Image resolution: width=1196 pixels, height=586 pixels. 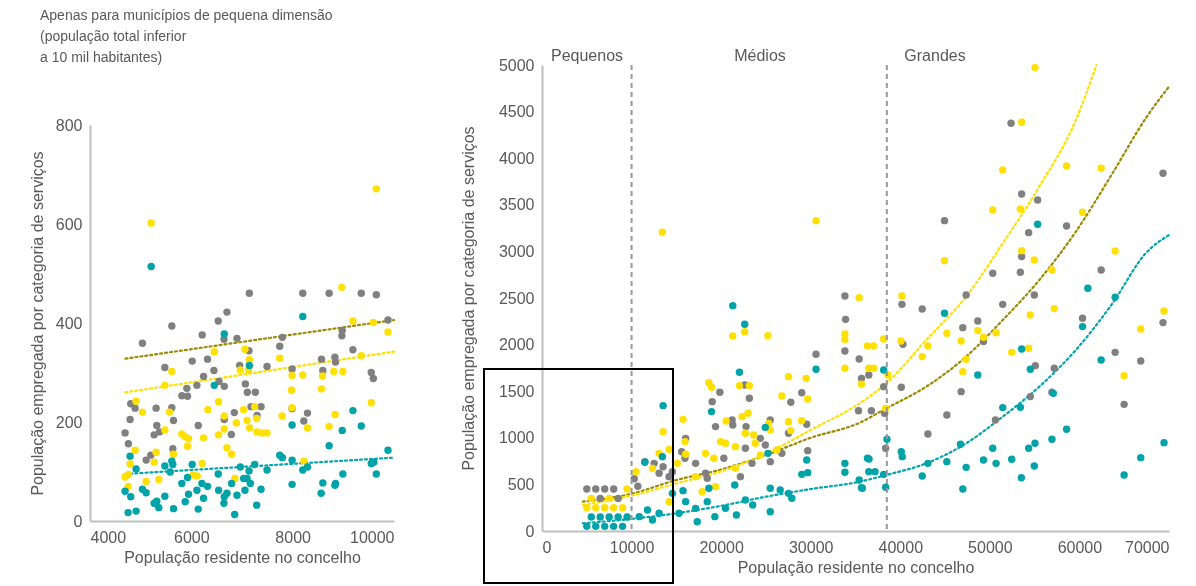 What do you see at coordinates (935, 55) in the screenshot?
I see `text: Grandes` at bounding box center [935, 55].